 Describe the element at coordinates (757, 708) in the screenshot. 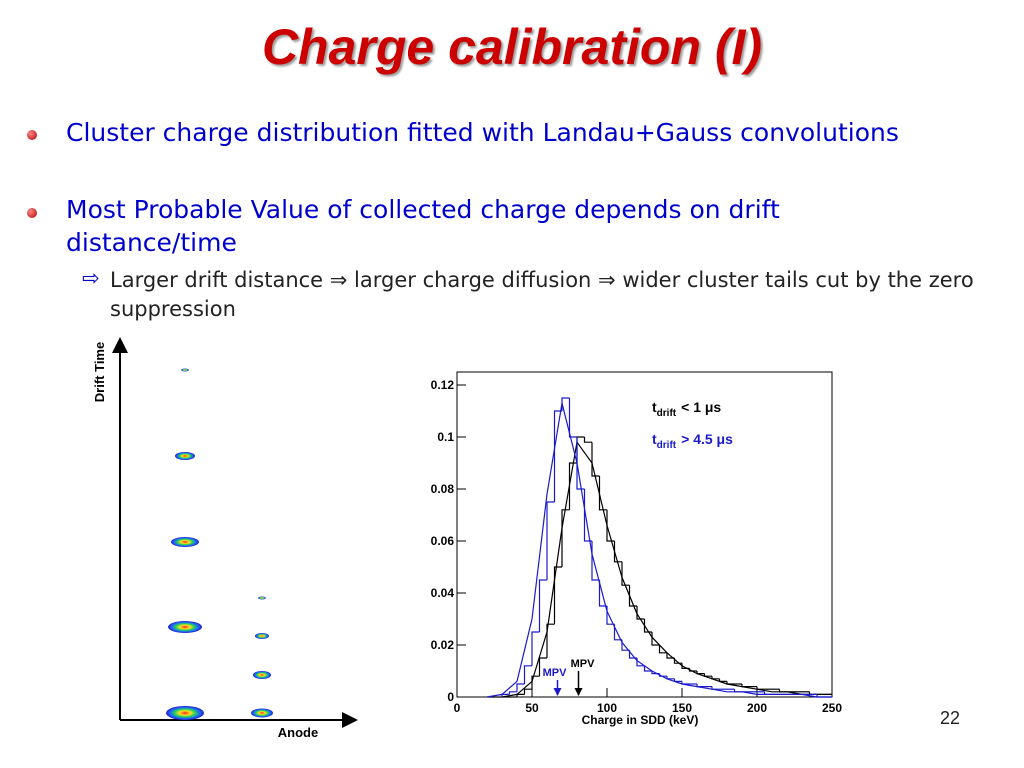

I see `x-tick-label: 200` at that location.